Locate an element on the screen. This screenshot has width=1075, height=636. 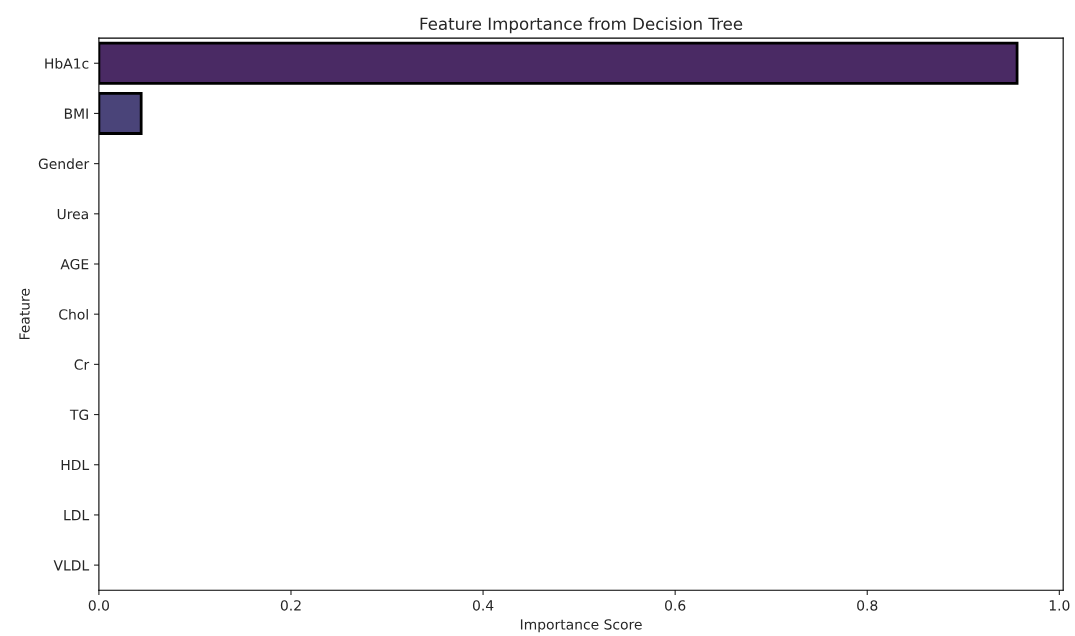
chart-title: Feature Importance from Decision Tree is located at coordinates (581, 25).